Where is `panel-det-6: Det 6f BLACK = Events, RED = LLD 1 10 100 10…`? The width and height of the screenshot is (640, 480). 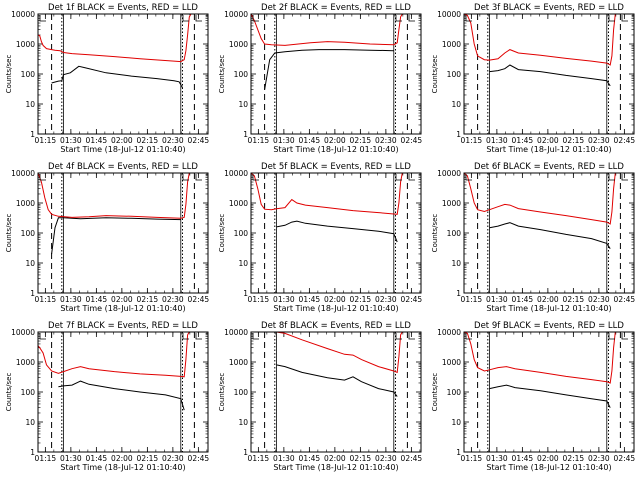 panel-det-6: Det 6f BLACK = Events, RED = LLD 1 10 100 10… is located at coordinates (533, 237).